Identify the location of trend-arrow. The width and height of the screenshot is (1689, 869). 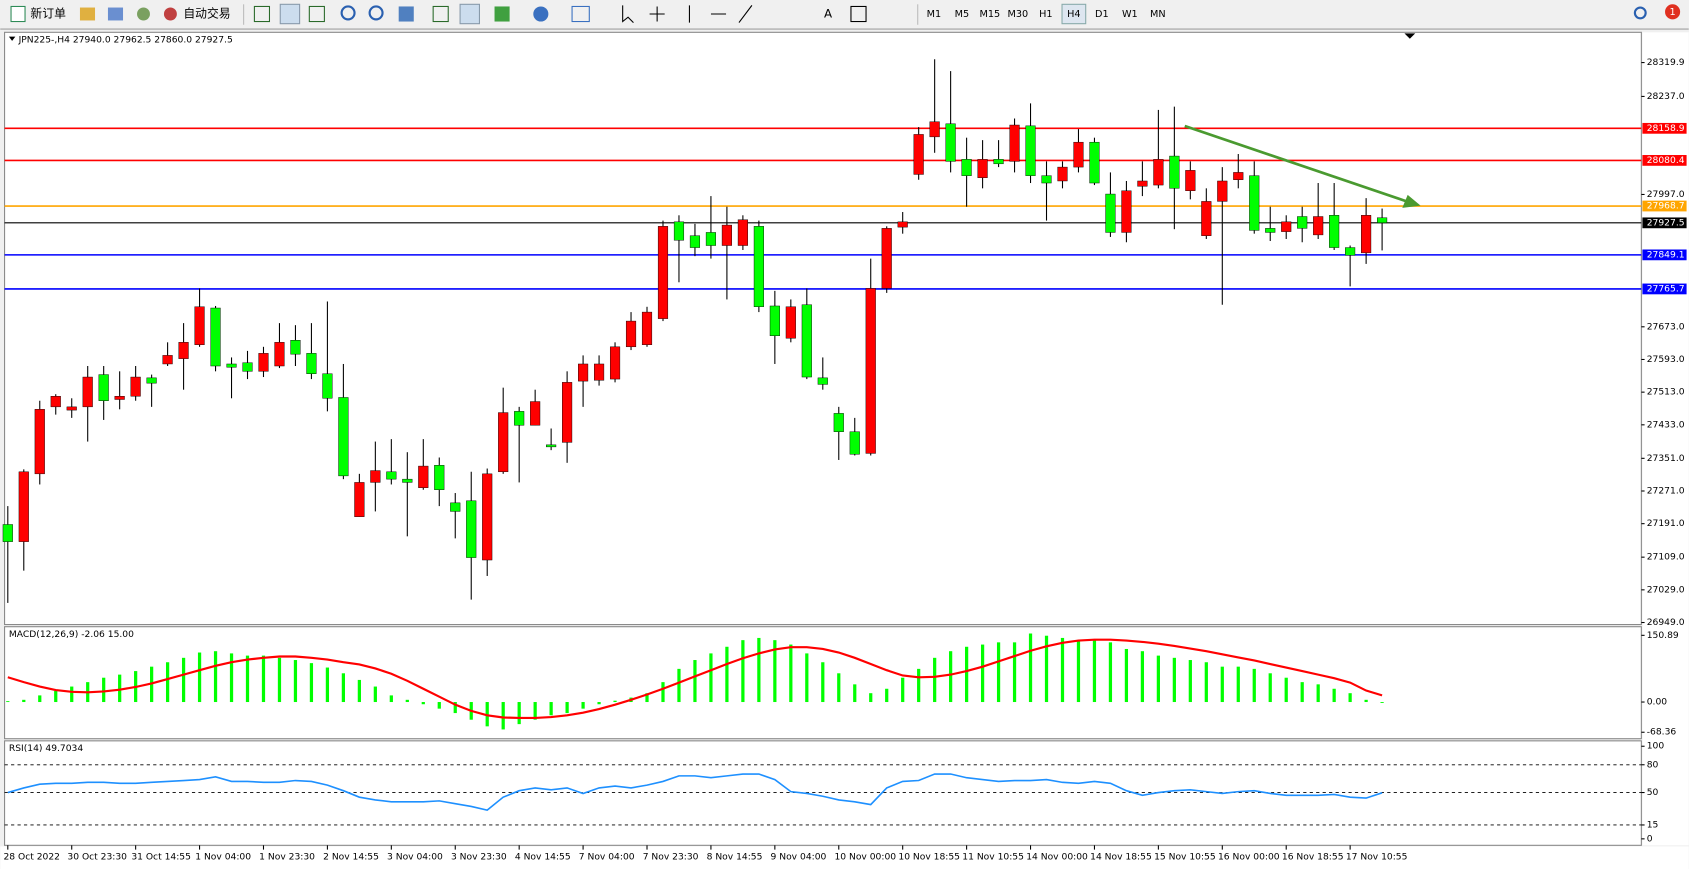
(1302, 166).